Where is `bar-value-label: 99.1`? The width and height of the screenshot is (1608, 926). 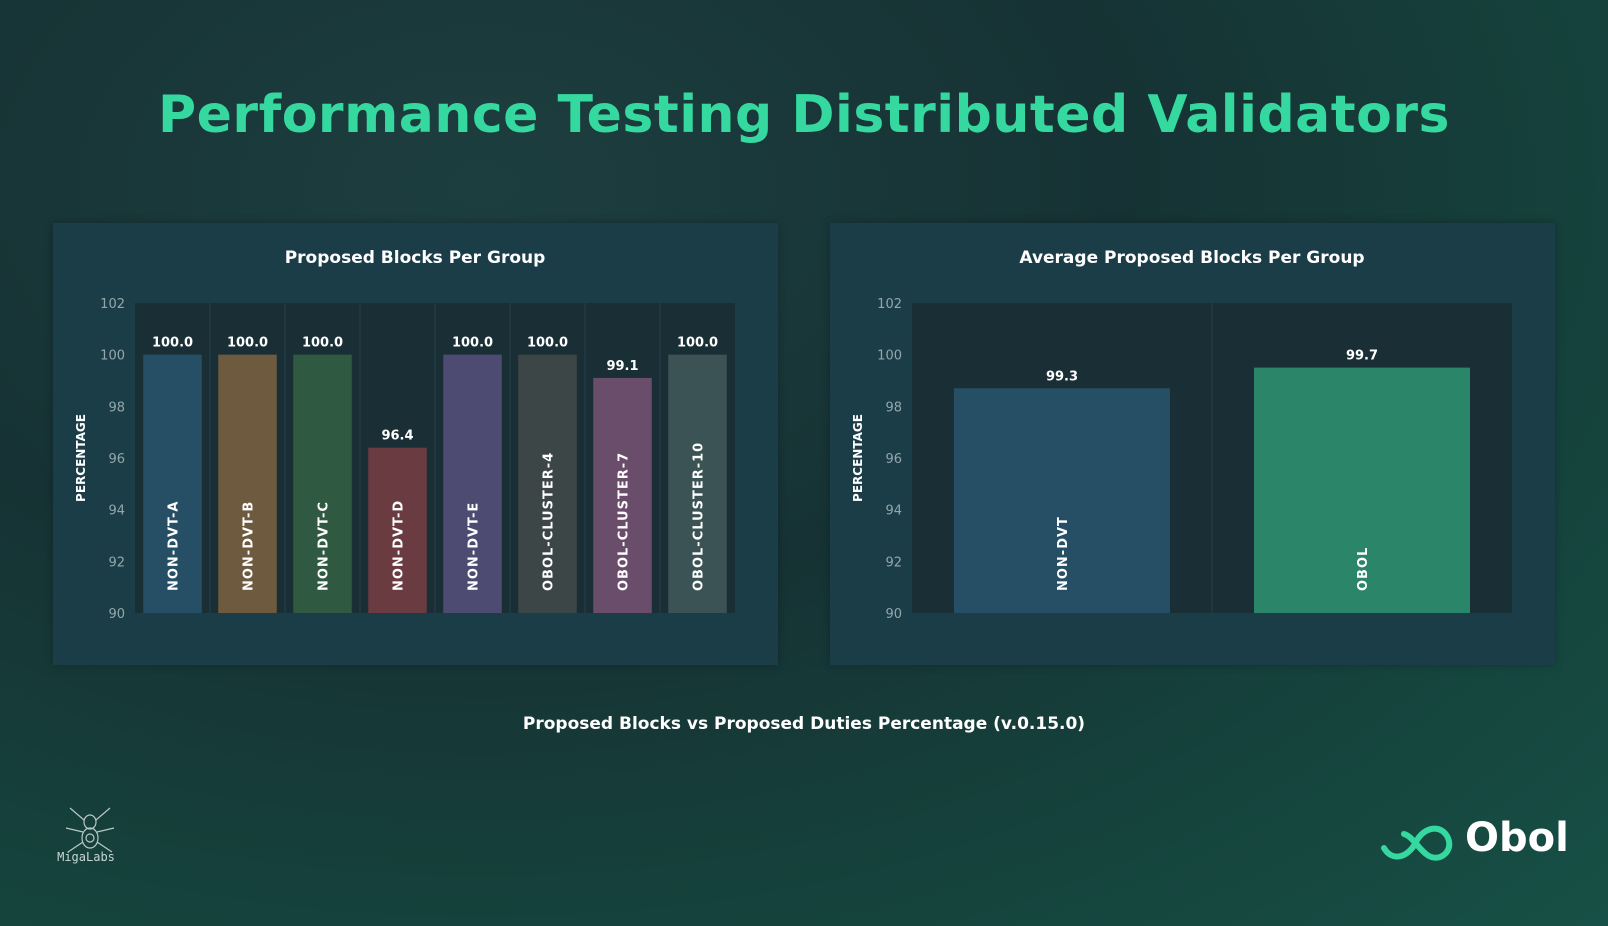 bar-value-label: 99.1 is located at coordinates (622, 366).